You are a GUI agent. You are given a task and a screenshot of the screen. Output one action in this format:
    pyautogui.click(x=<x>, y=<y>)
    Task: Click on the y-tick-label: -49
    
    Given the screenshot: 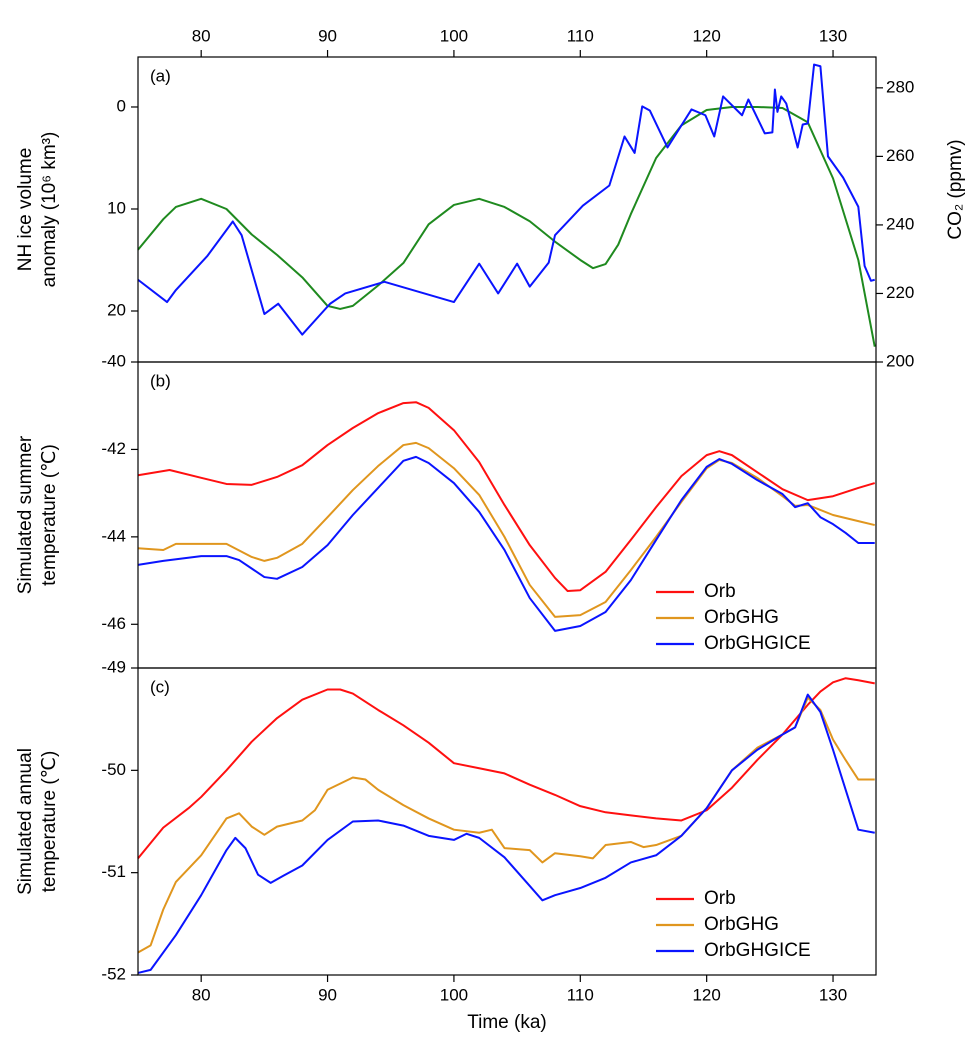 What is the action you would take?
    pyautogui.click(x=113, y=666)
    